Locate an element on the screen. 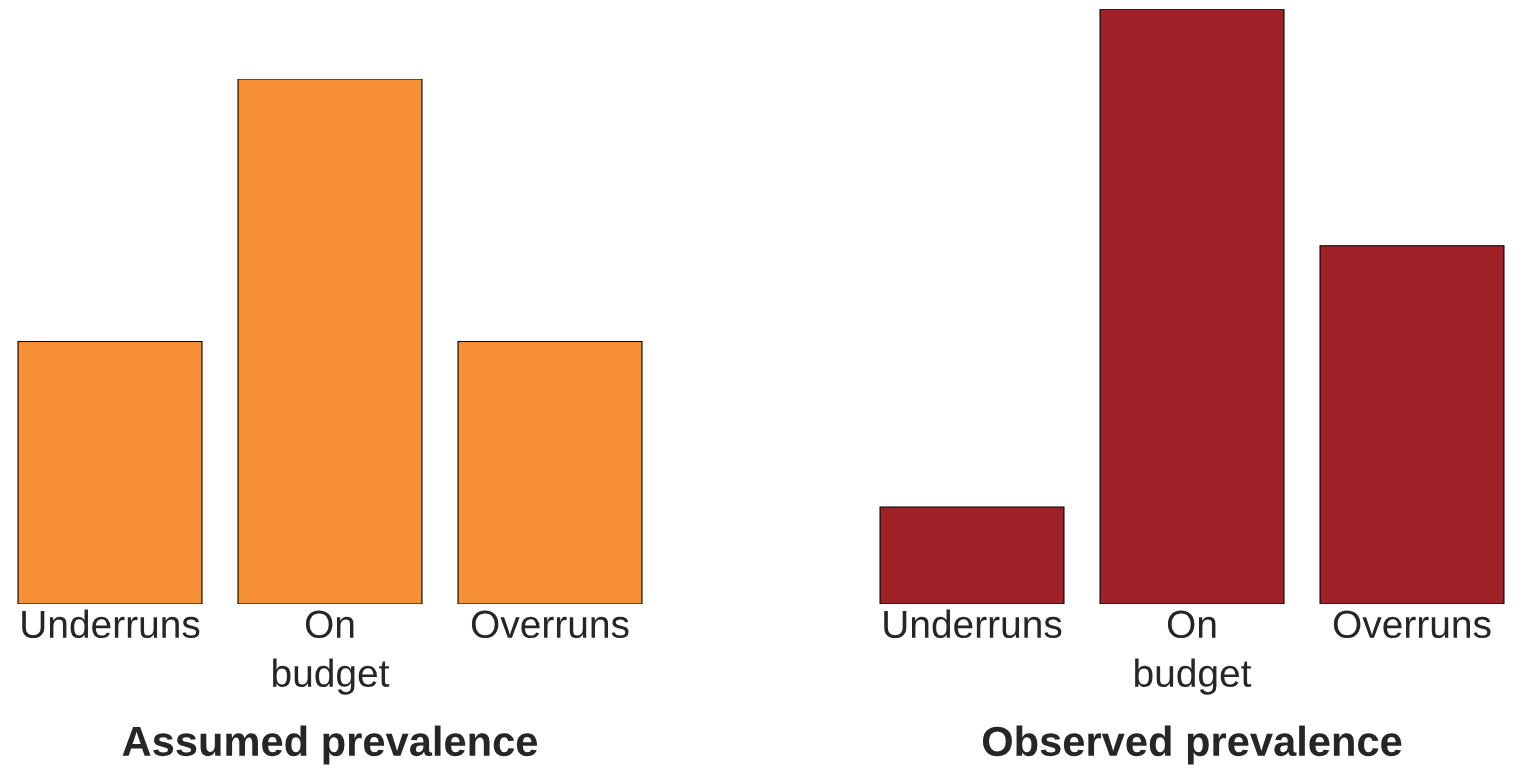 This screenshot has height=772, width=1523. text: Observed prevalence is located at coordinates (1192, 745).